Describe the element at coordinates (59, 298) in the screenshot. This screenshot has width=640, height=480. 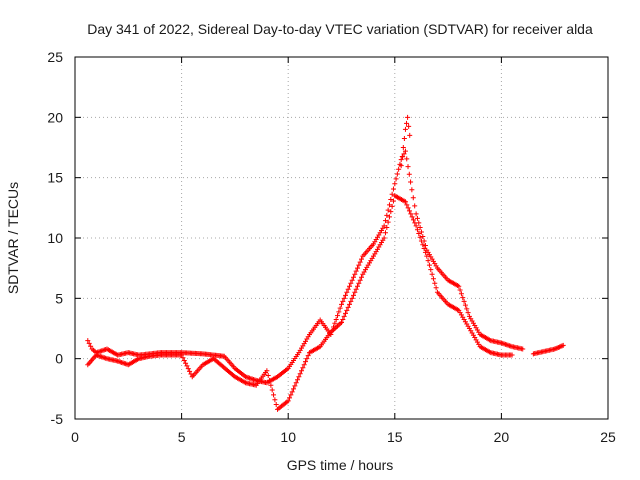
I see `y-tick-label: 5` at that location.